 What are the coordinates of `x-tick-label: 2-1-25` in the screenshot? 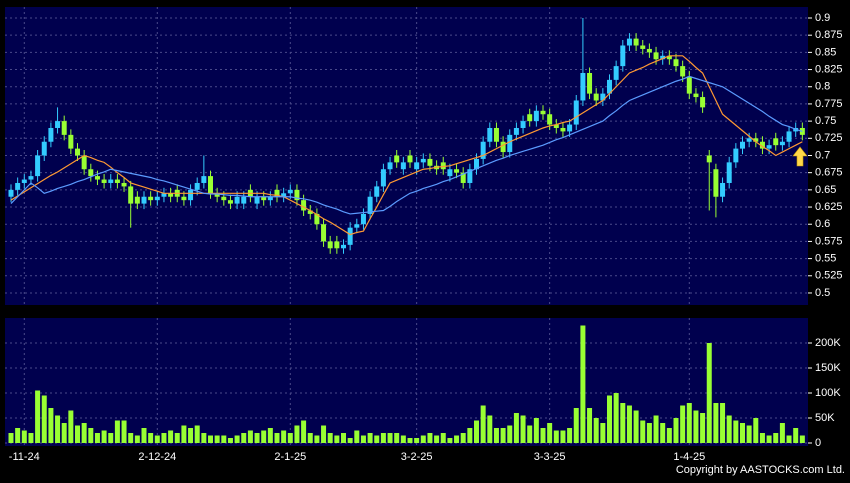 It's located at (290, 457).